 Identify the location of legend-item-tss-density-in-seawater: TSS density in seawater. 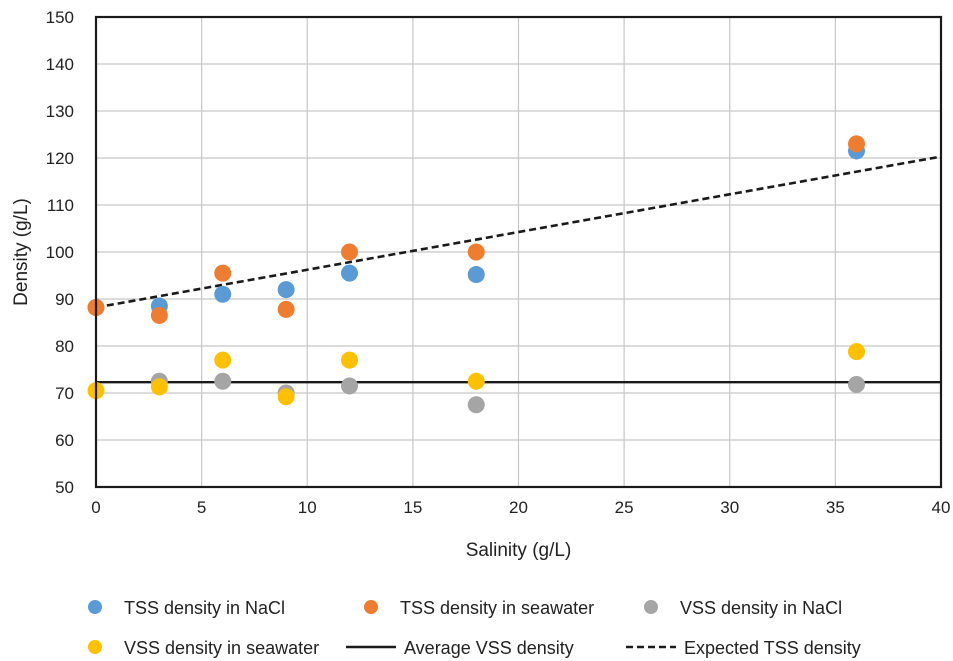
(479, 608).